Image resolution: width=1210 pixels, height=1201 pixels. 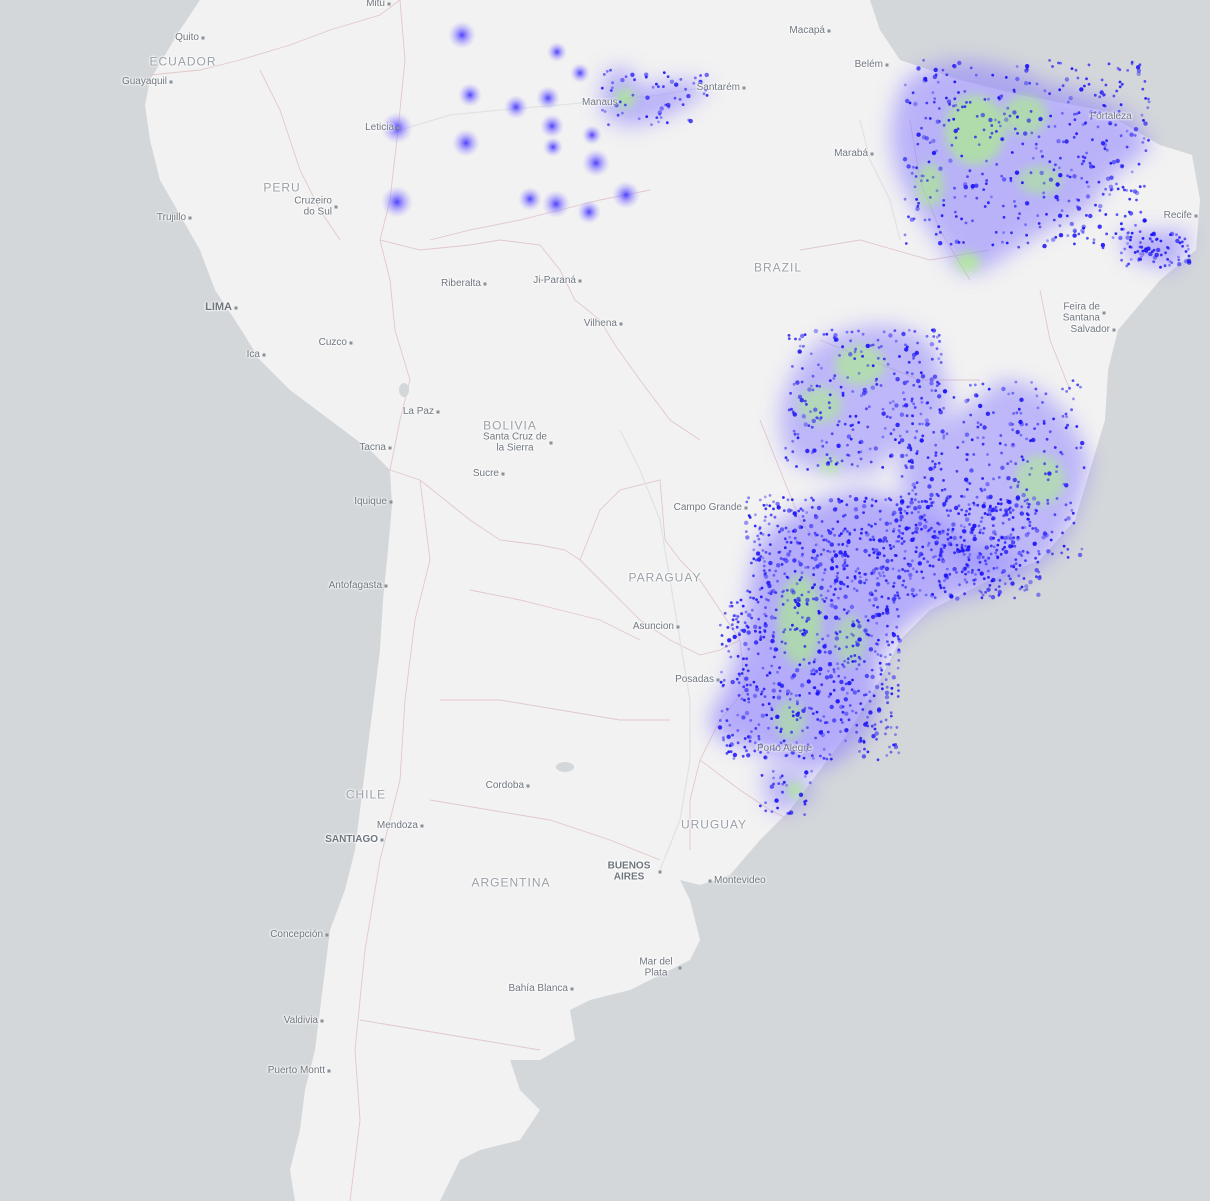 What do you see at coordinates (379, 127) in the screenshot?
I see `city-label-leticia: Leticia` at bounding box center [379, 127].